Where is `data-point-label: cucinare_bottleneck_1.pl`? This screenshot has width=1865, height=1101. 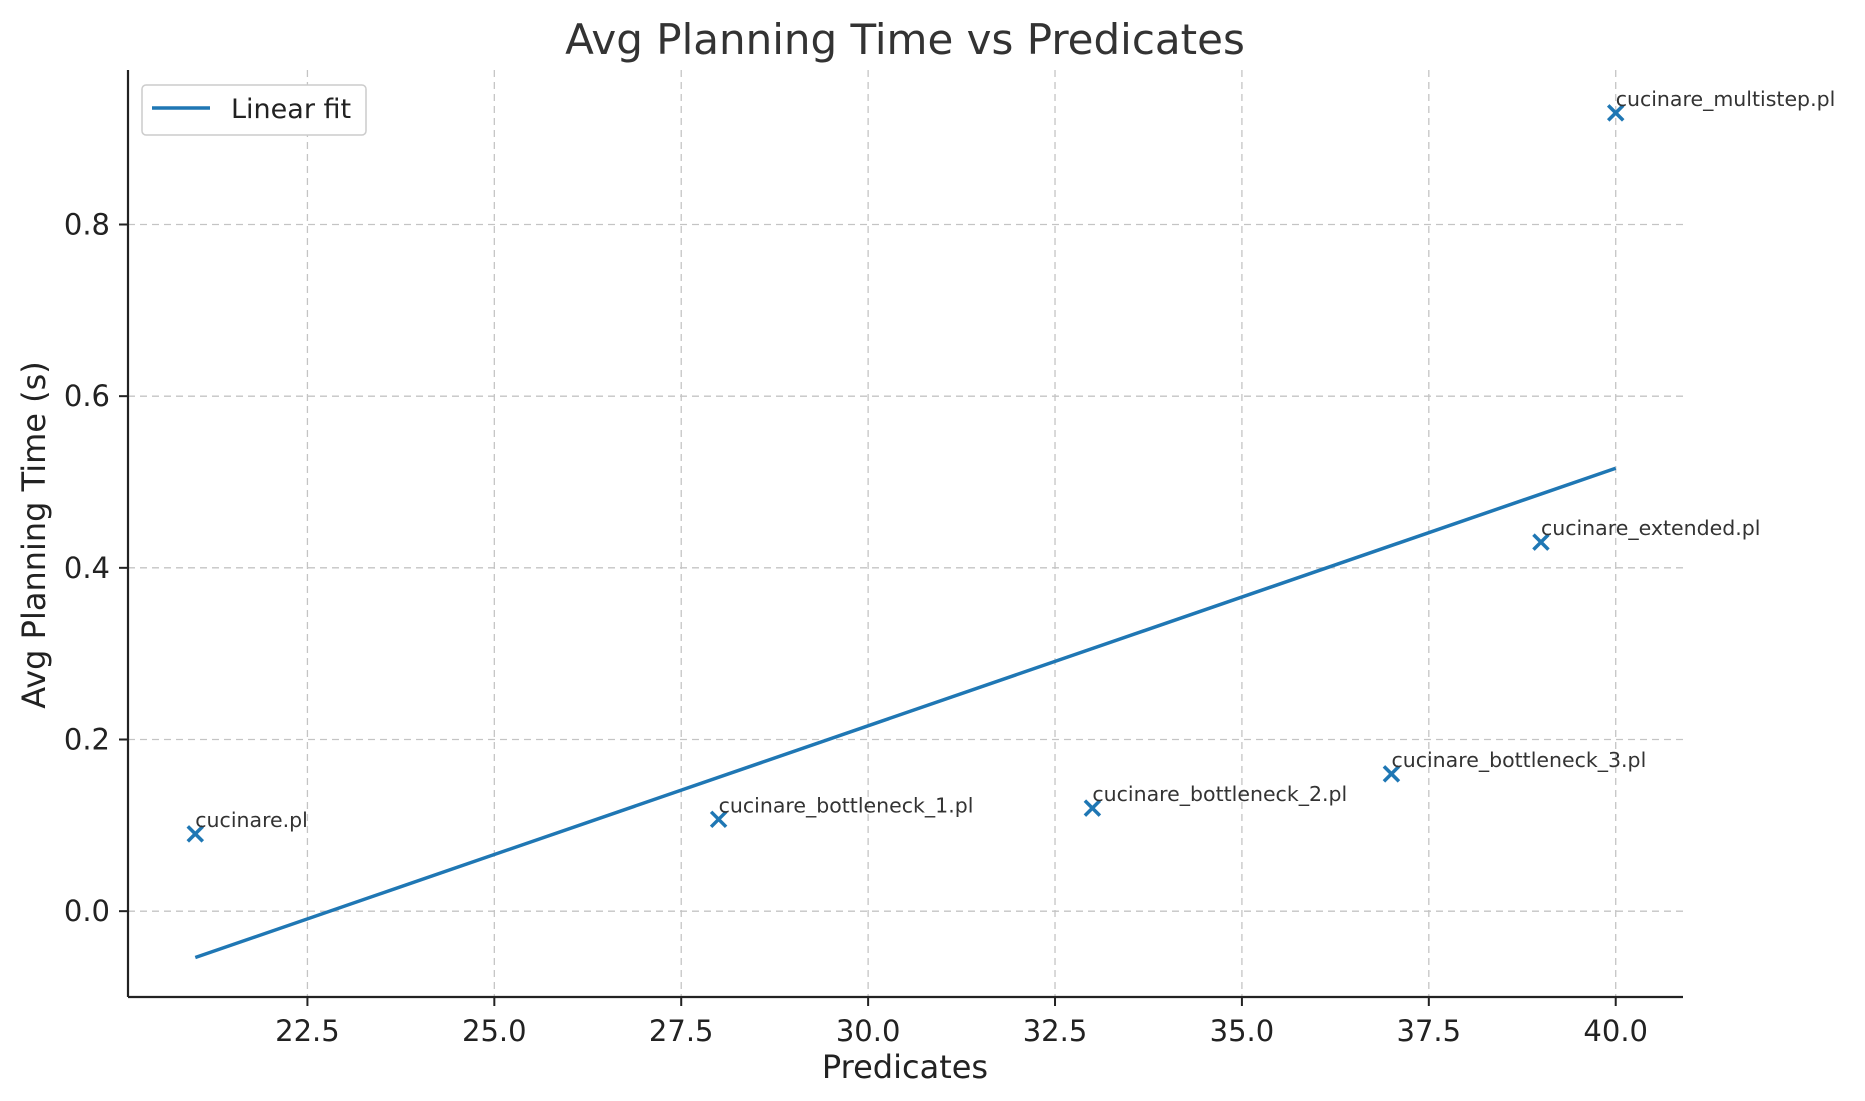 data-point-label: cucinare_bottleneck_1.pl is located at coordinates (846, 805).